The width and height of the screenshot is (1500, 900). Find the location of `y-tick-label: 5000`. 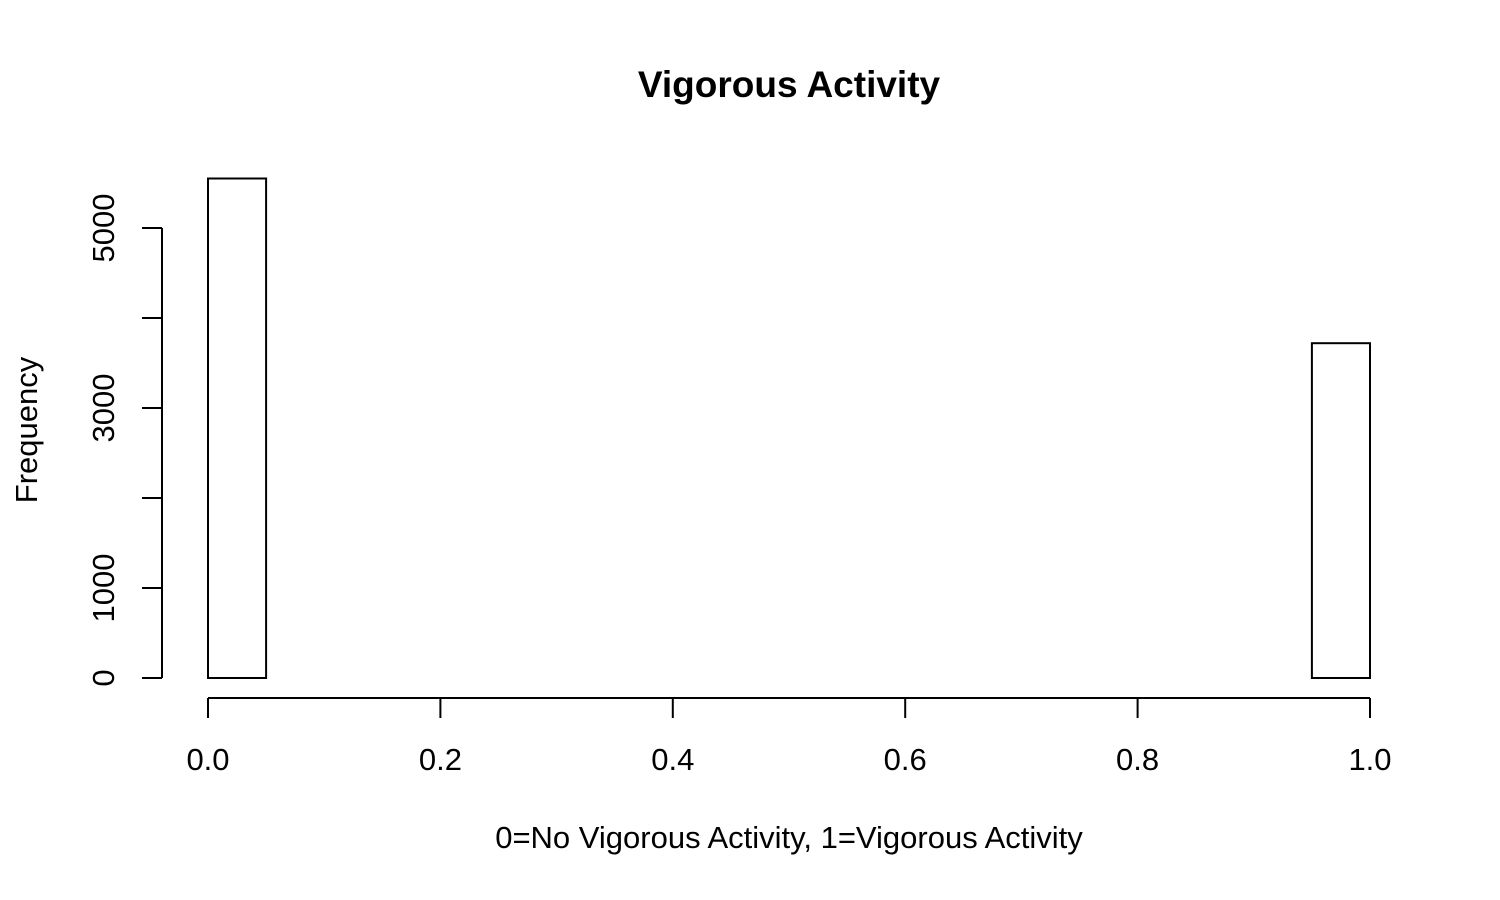

y-tick-label: 5000 is located at coordinates (103, 228).